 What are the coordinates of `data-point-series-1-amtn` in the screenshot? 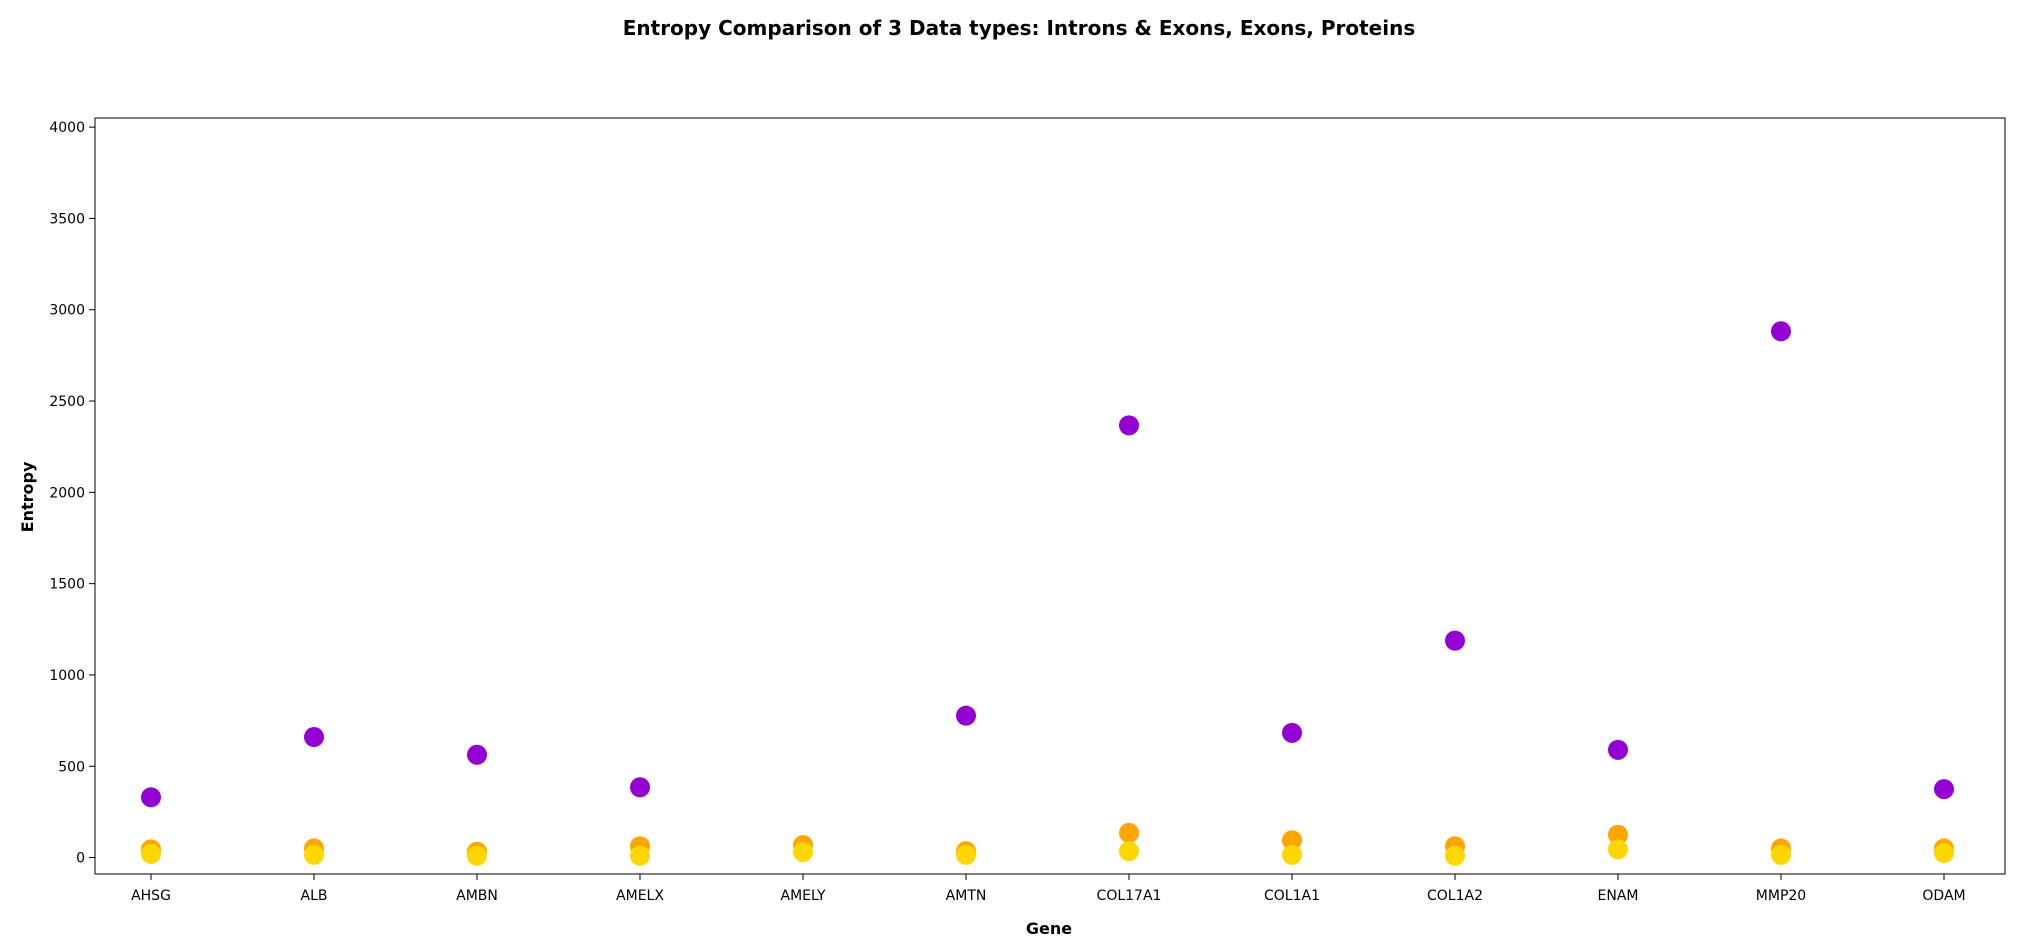 It's located at (966, 715).